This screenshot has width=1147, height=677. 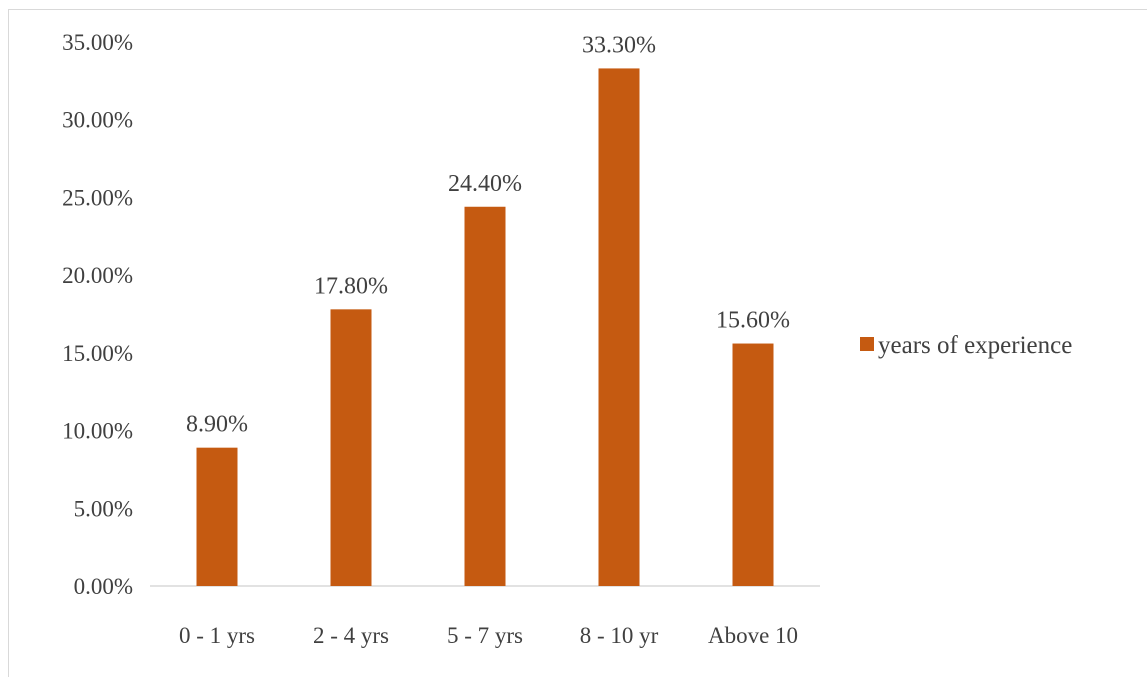 I want to click on y-tick-label: 35.00%, so click(x=97, y=42).